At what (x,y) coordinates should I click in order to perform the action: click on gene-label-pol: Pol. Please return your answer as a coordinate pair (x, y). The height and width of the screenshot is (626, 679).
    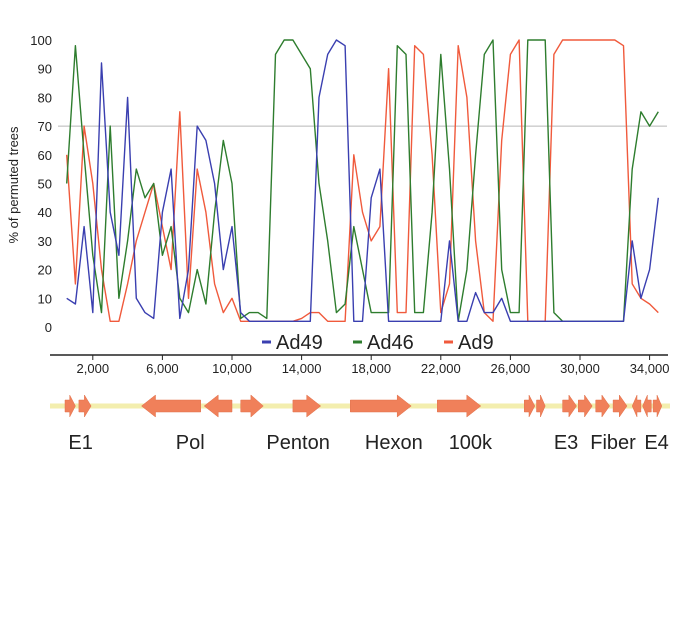
    Looking at the image, I should click on (190, 443).